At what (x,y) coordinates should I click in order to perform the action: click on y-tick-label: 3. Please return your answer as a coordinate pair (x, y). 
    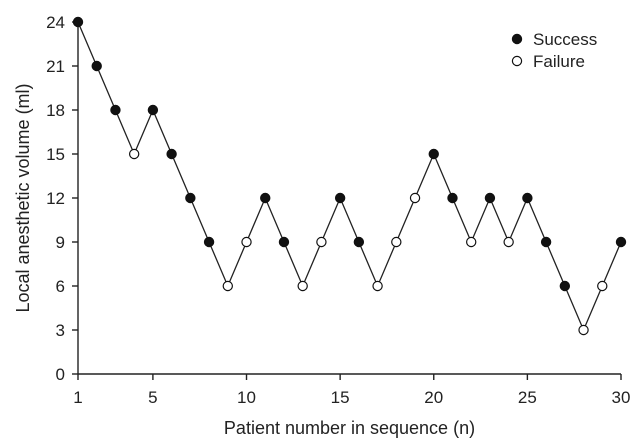
    Looking at the image, I should click on (60, 330).